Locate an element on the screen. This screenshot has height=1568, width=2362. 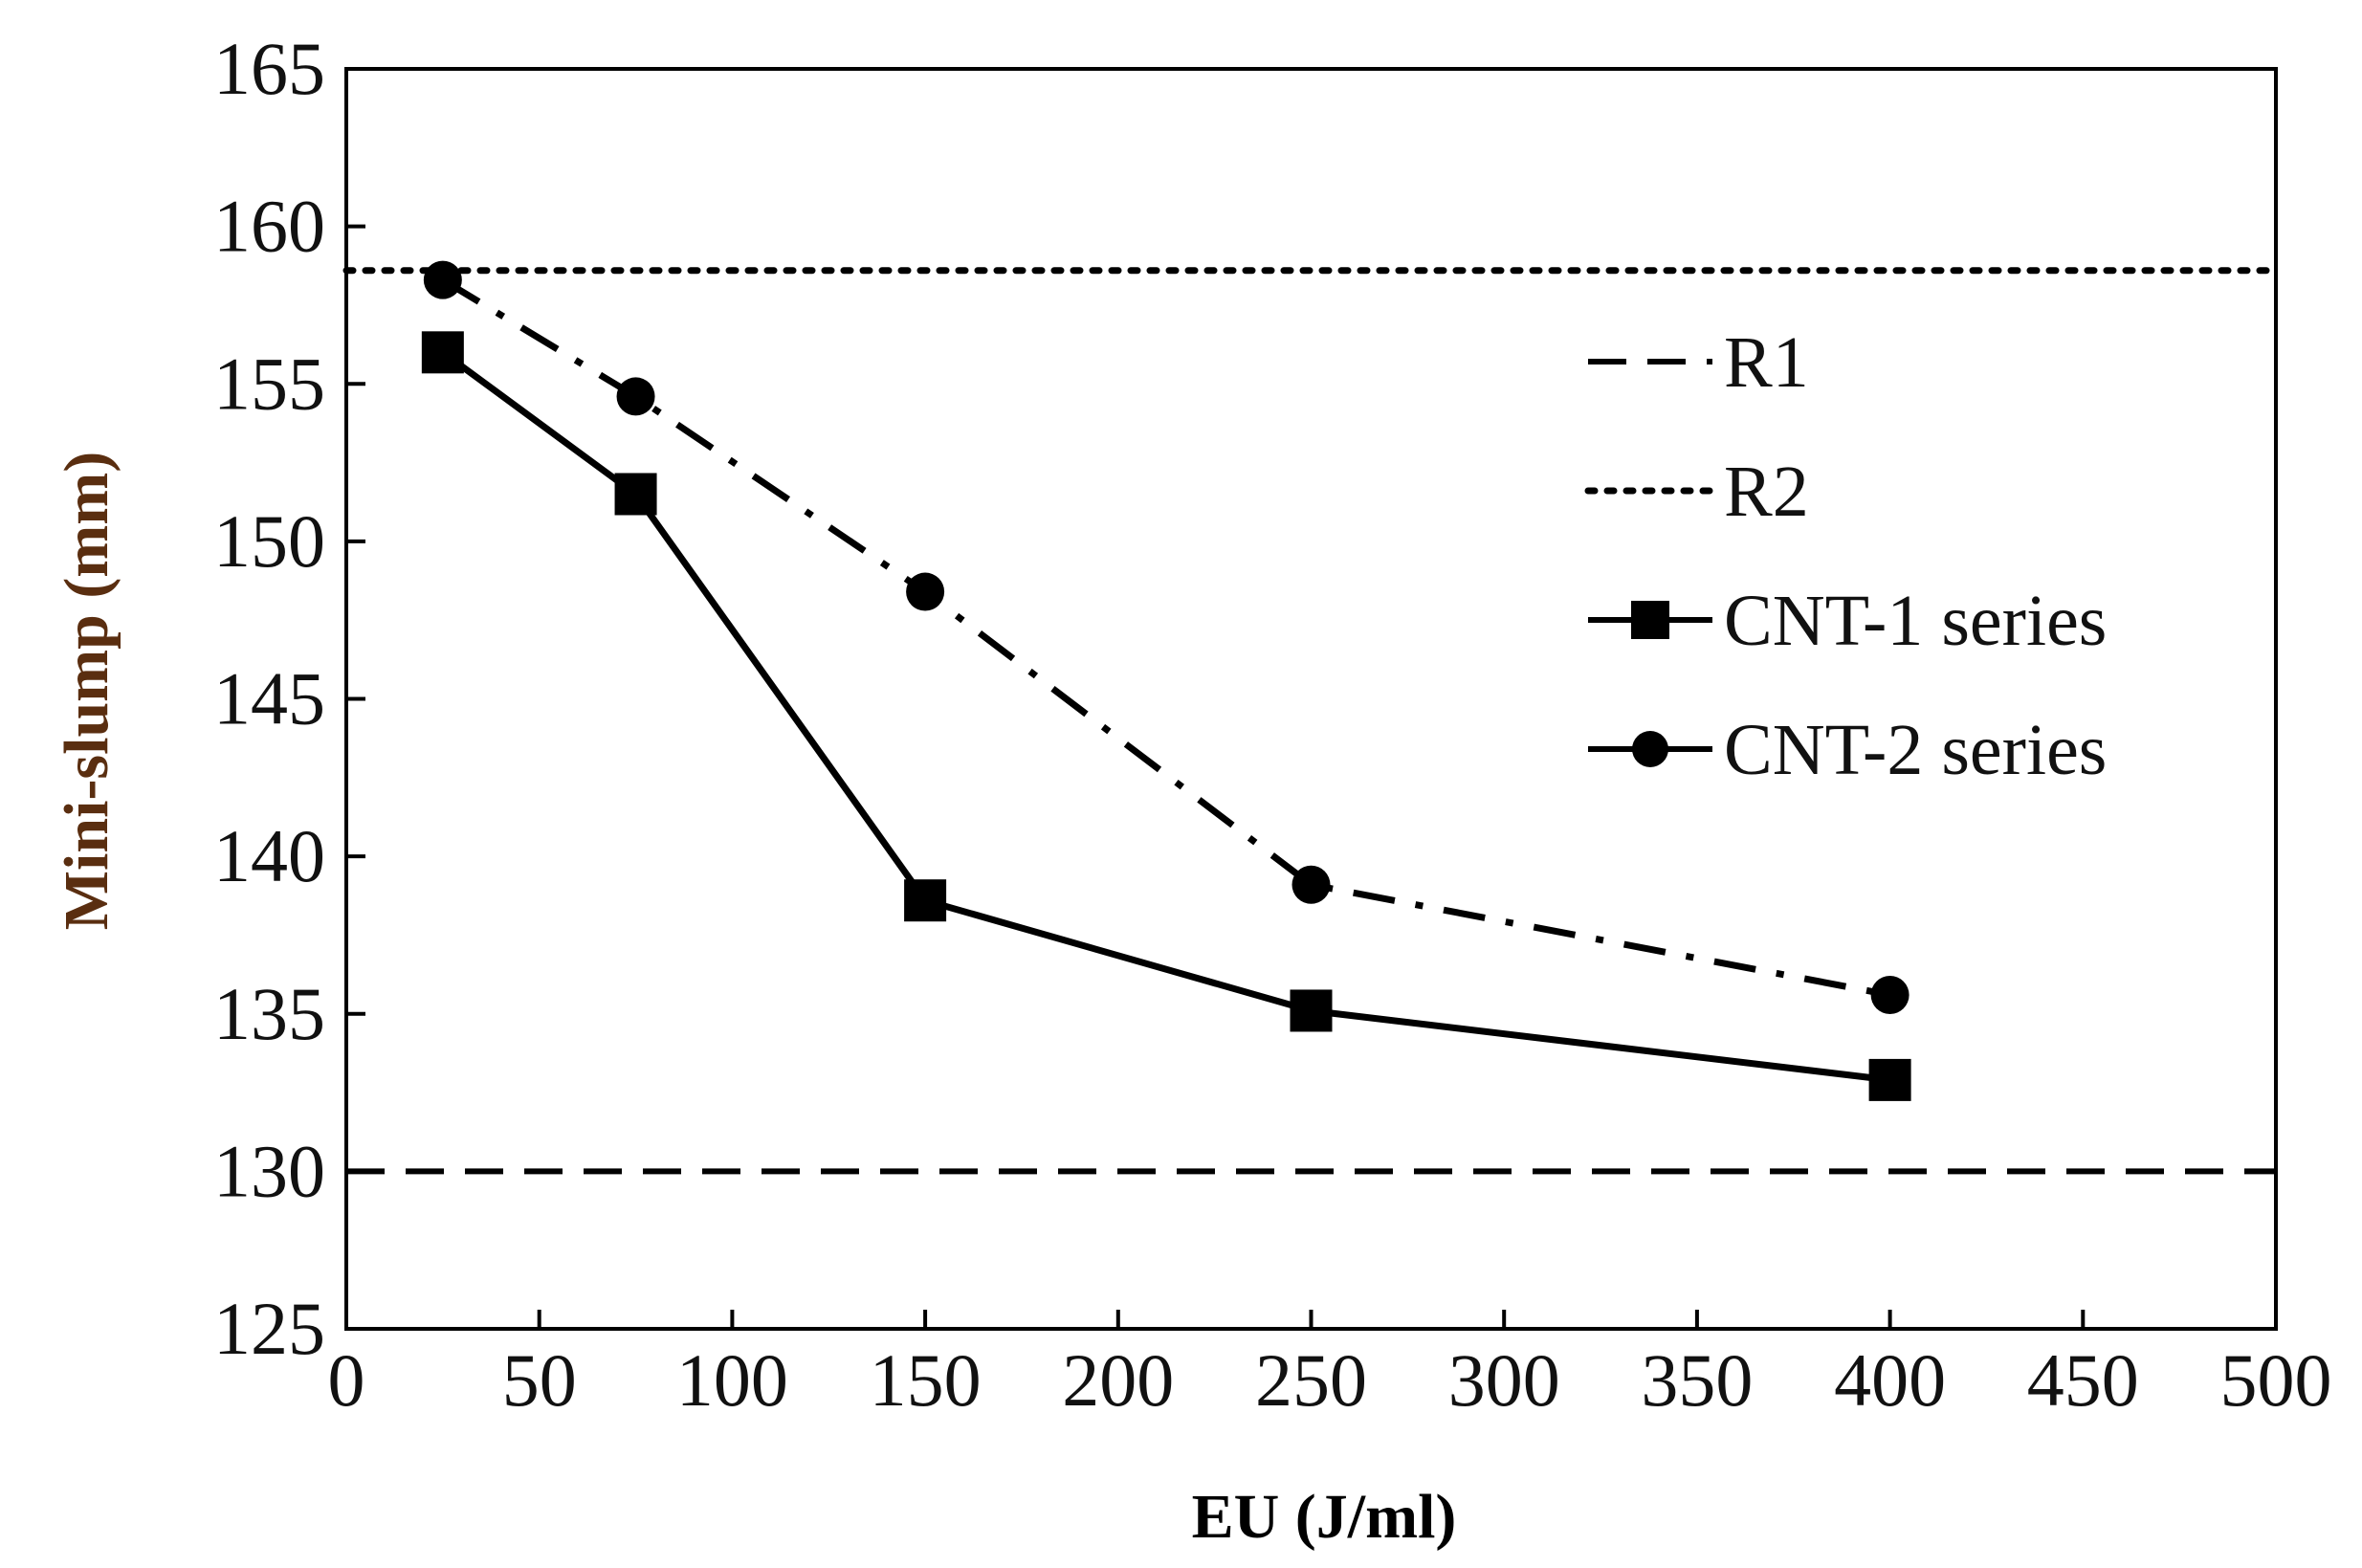
y-axis-title: Mini-slump (mm) is located at coordinates (86, 691).